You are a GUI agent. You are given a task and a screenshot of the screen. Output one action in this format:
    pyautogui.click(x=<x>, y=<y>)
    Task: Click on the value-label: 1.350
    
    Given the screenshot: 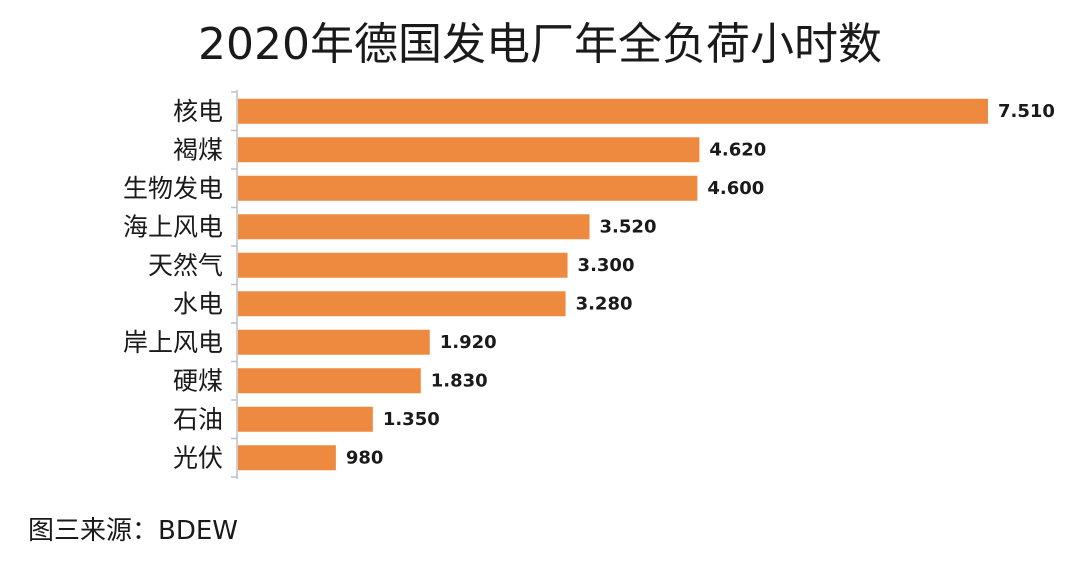 What is the action you would take?
    pyautogui.click(x=411, y=419)
    